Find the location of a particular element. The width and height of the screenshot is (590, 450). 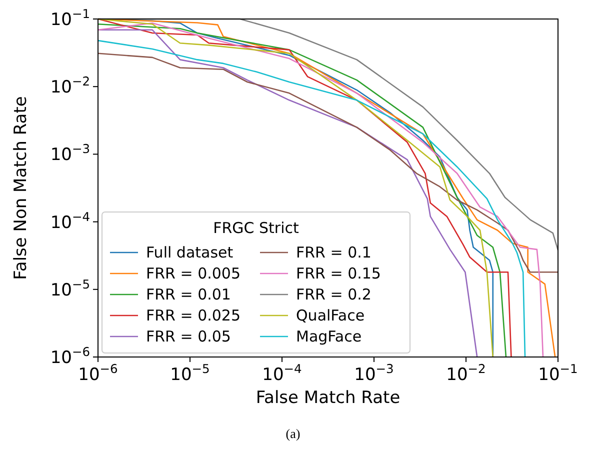

legend-label: QualFace is located at coordinates (330, 315).